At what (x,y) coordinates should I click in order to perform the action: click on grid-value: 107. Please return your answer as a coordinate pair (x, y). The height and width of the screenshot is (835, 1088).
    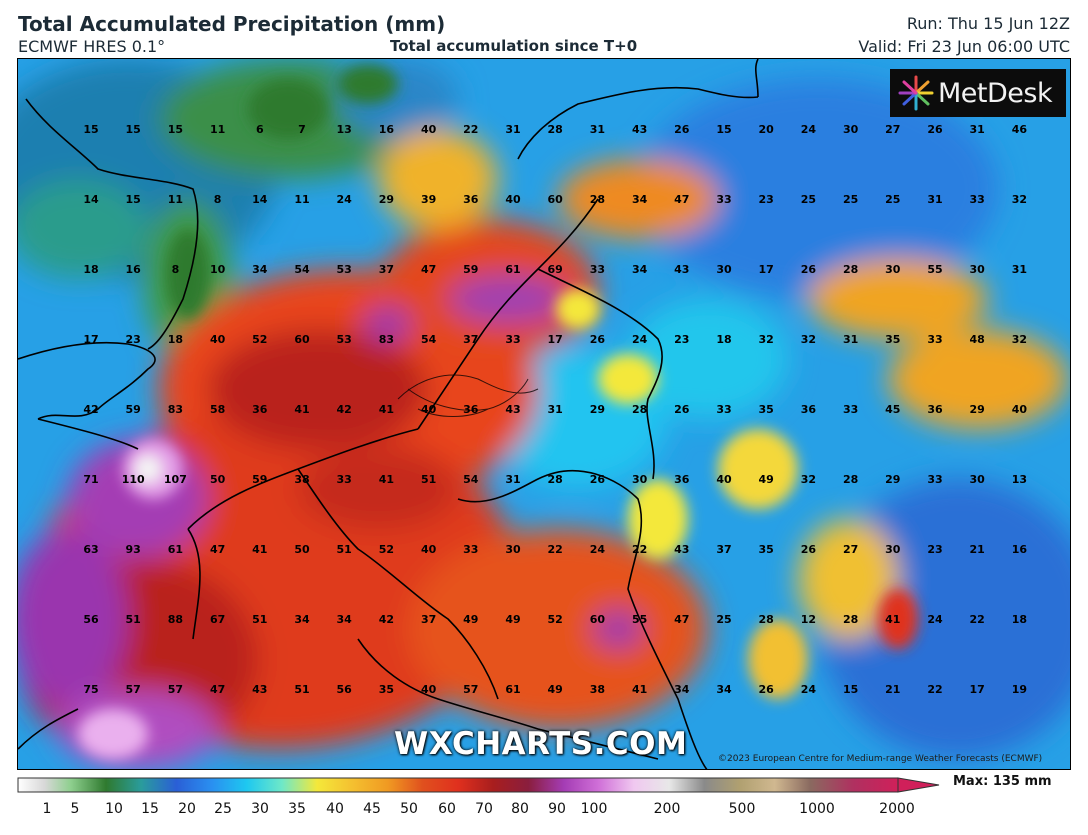
    Looking at the image, I should click on (175, 479).